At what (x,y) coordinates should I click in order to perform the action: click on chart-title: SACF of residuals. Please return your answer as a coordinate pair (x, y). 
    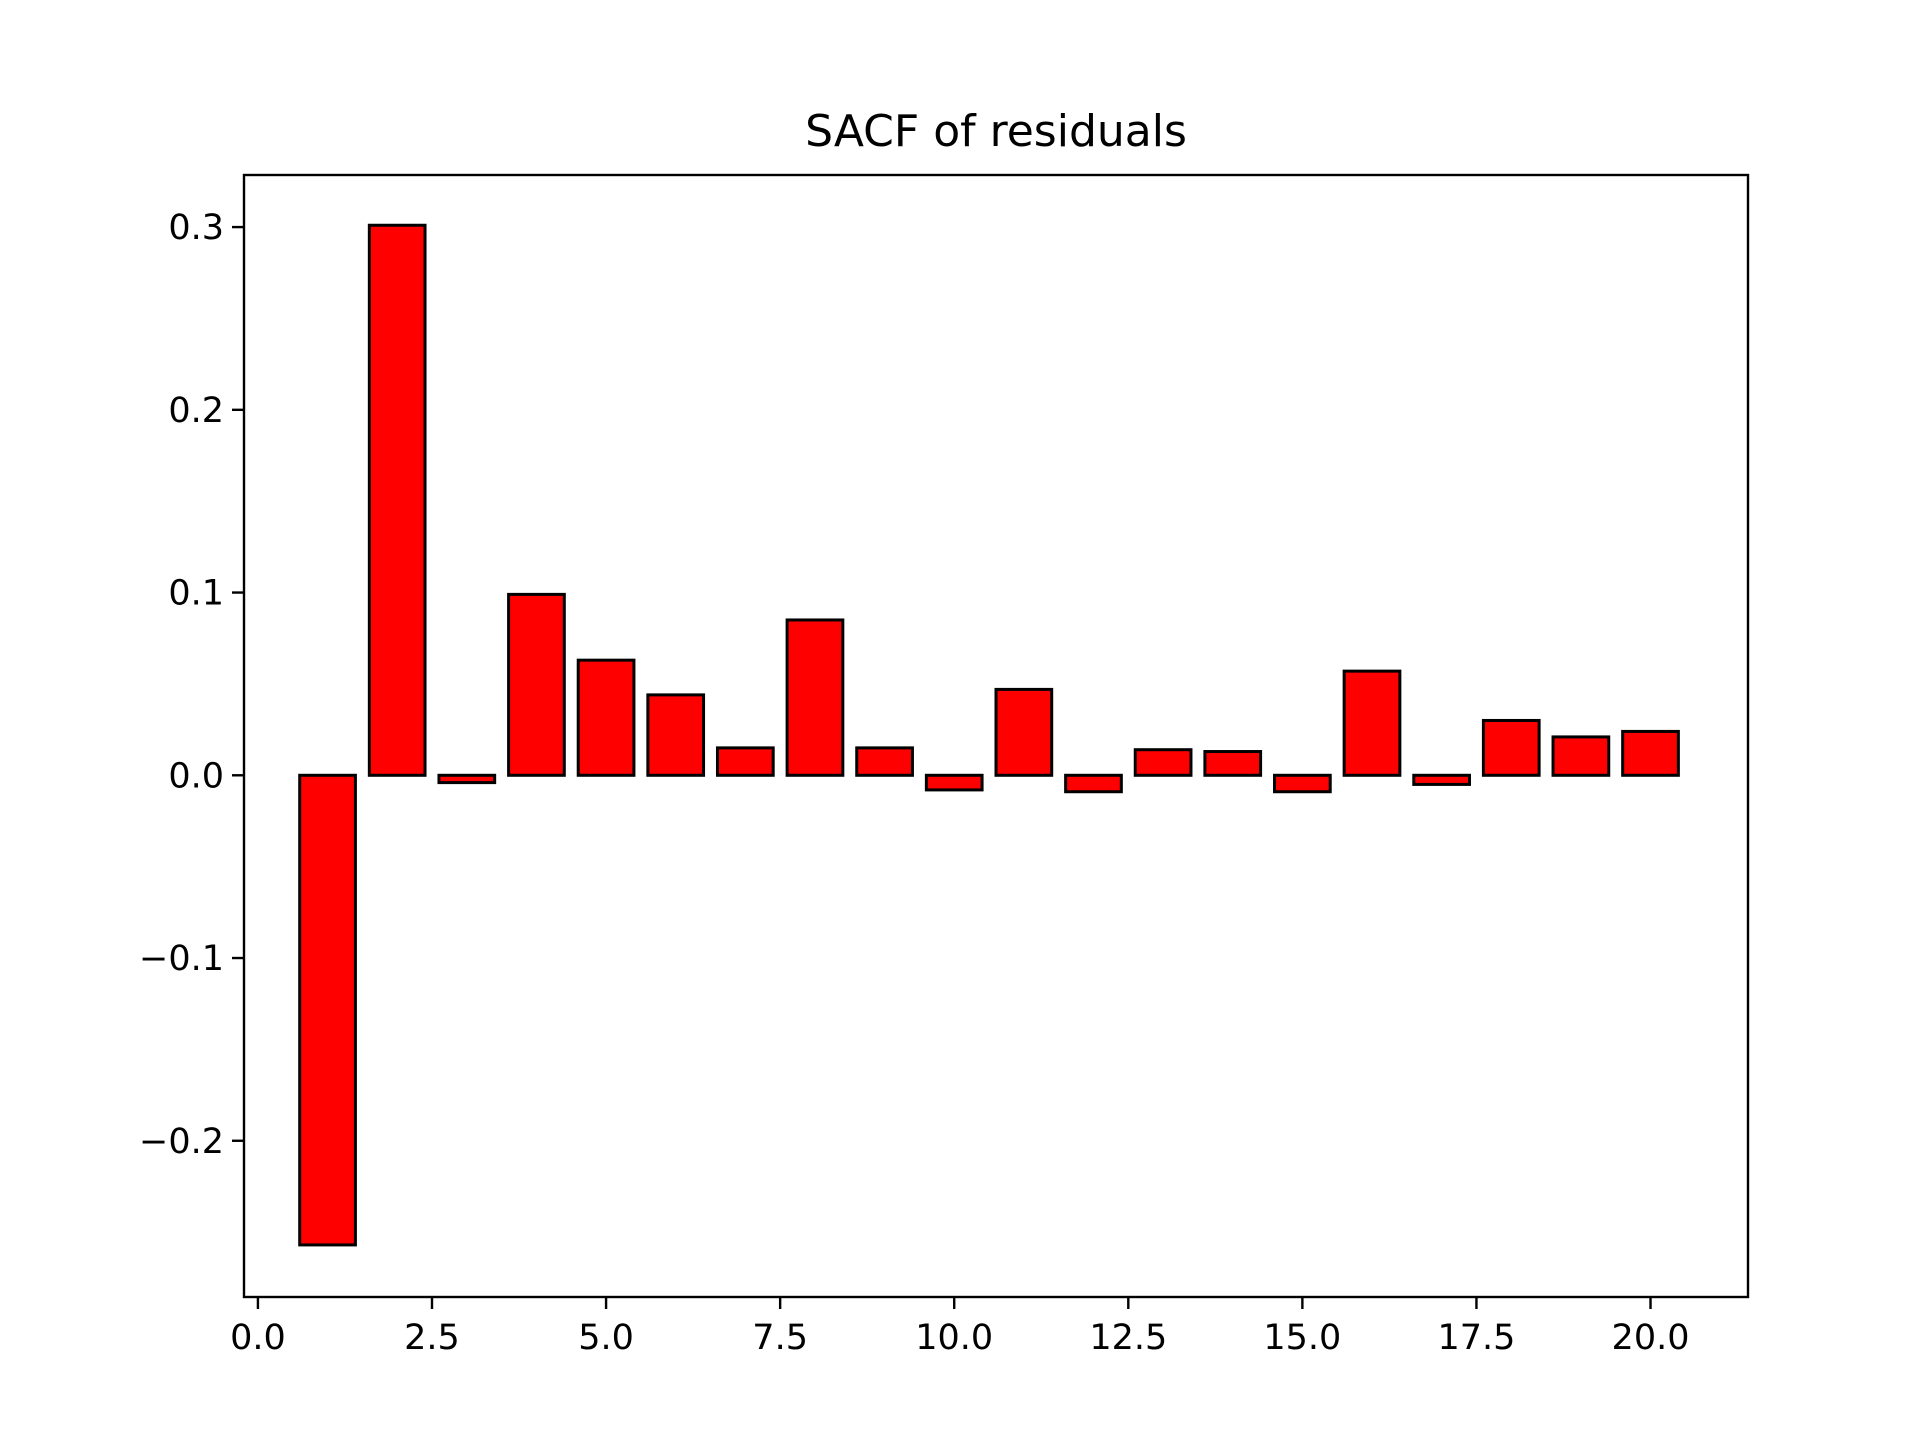
    Looking at the image, I should click on (996, 131).